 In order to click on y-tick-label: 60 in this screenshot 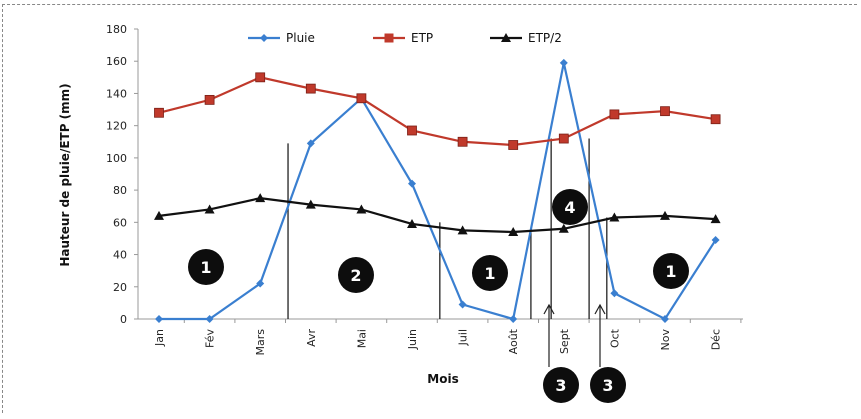, I will do `click(120, 222)`.